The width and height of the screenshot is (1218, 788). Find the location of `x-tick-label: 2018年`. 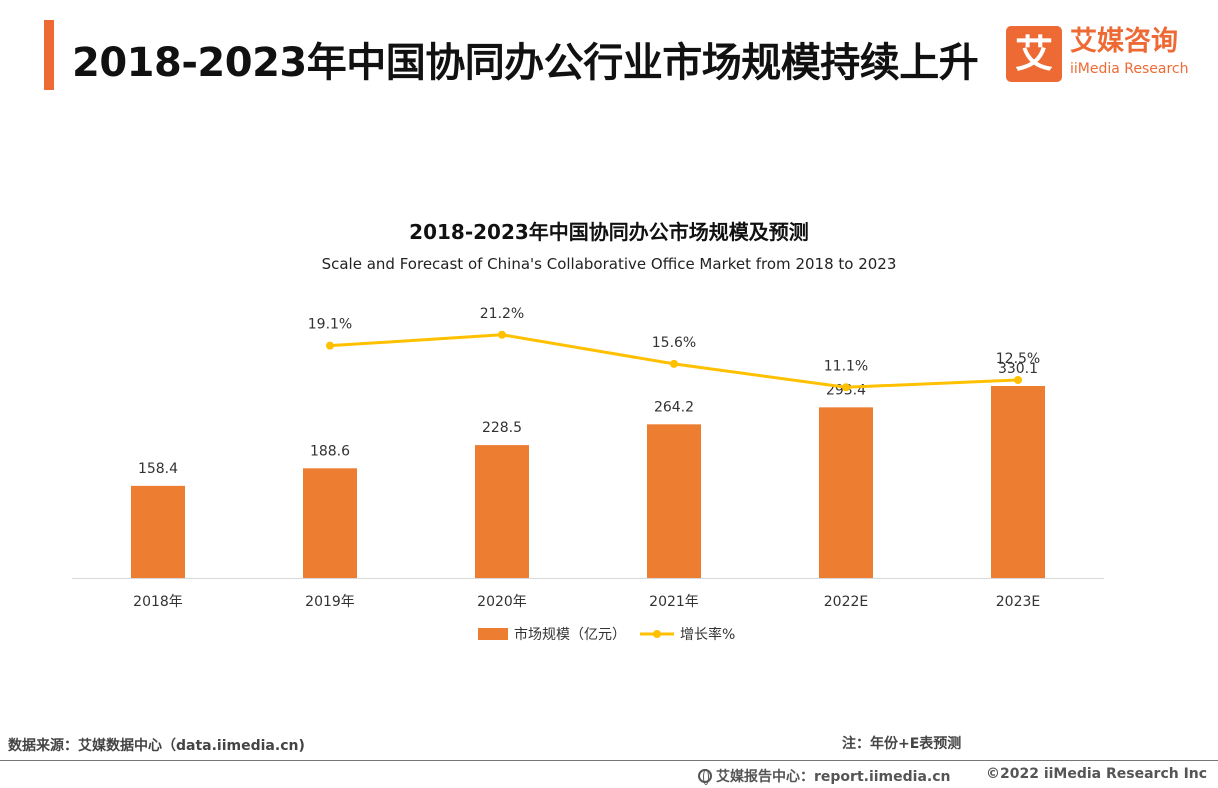

x-tick-label: 2018年 is located at coordinates (158, 602).